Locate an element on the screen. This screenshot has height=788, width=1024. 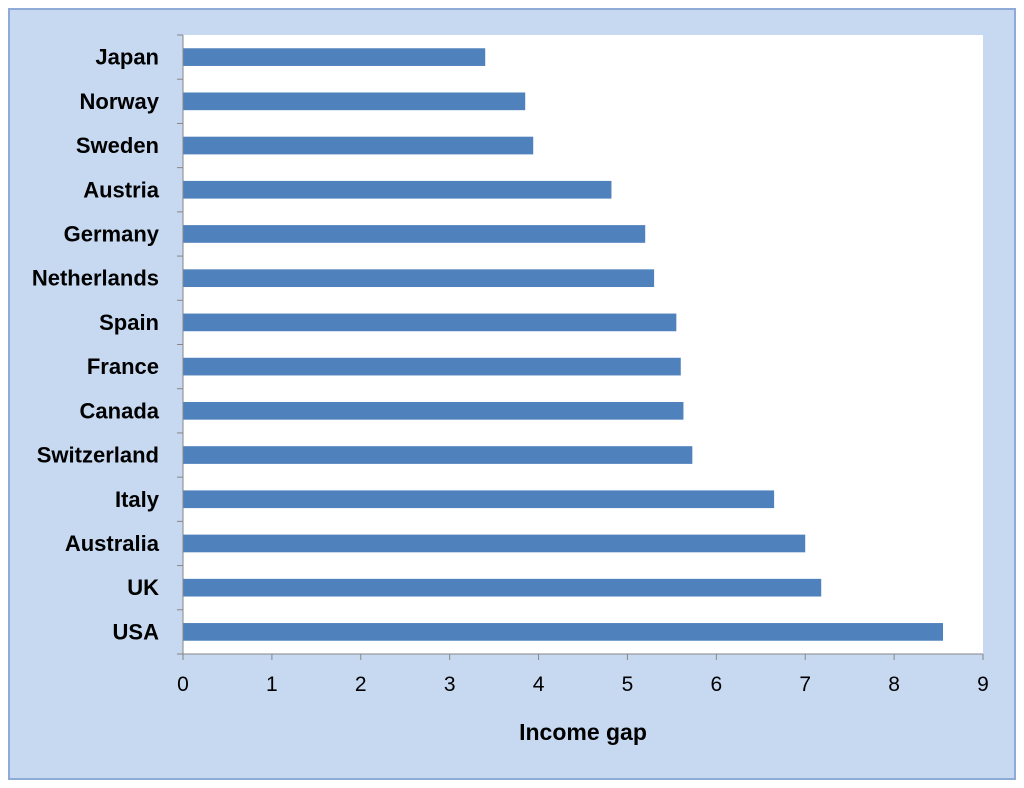
x-tick-label-9: 9 is located at coordinates (983, 684).